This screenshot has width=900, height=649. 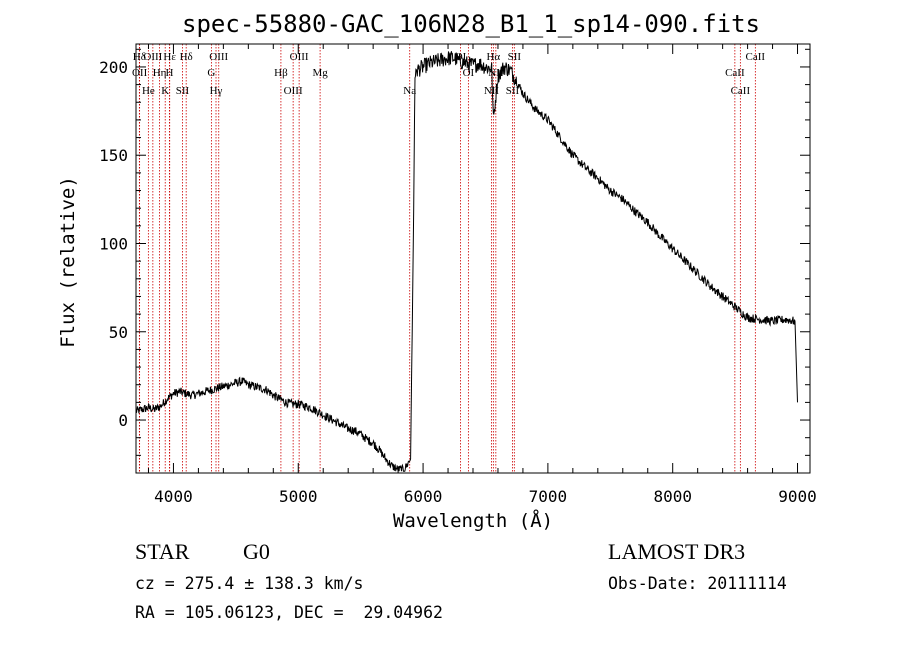 What do you see at coordinates (160, 73) in the screenshot?
I see `spectral-line-label: Hη` at bounding box center [160, 73].